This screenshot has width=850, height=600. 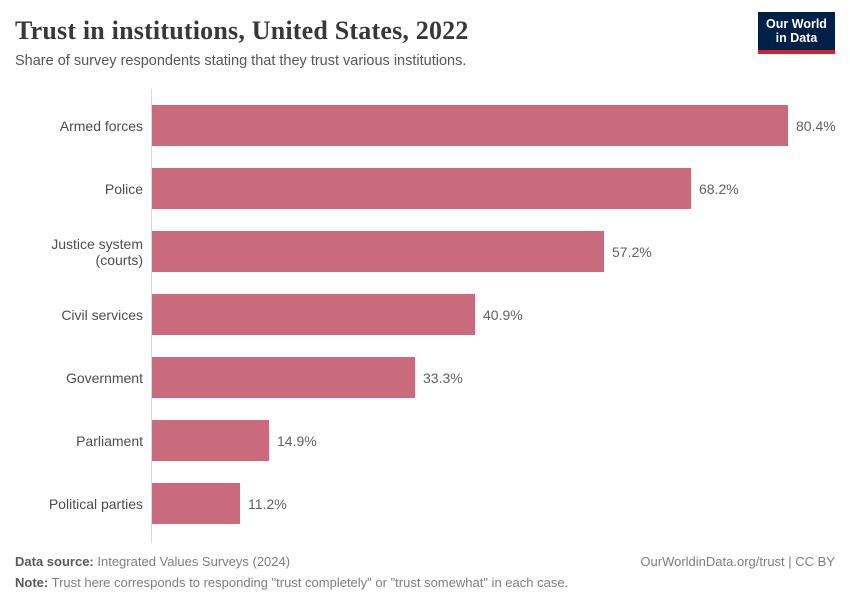 I want to click on owid-logo: Our World in Data, so click(x=796, y=33).